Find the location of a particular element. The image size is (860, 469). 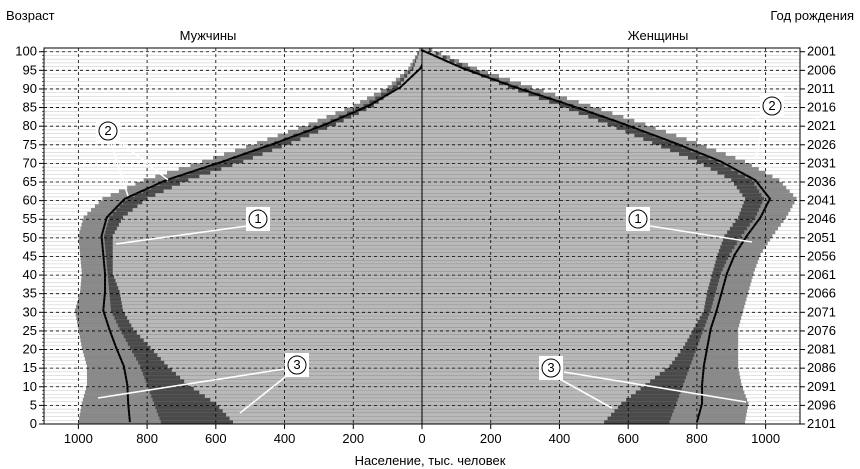

x-tick-label: 0 is located at coordinates (421, 438).